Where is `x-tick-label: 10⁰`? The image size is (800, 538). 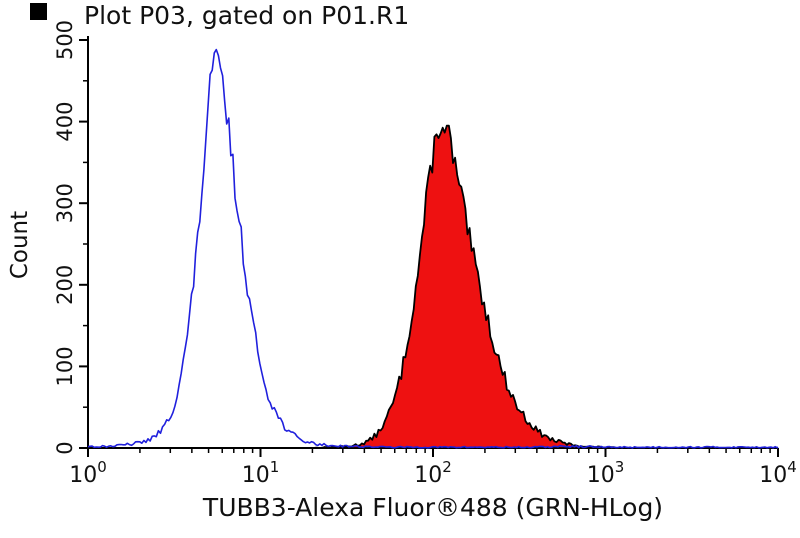 x-tick-label: 10⁰ is located at coordinates (88, 473).